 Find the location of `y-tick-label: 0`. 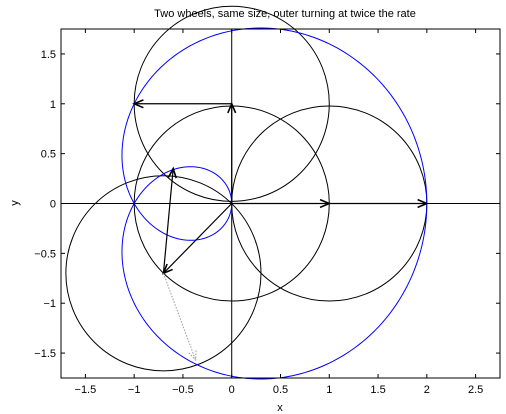

y-tick-label: 0 is located at coordinates (53, 205).